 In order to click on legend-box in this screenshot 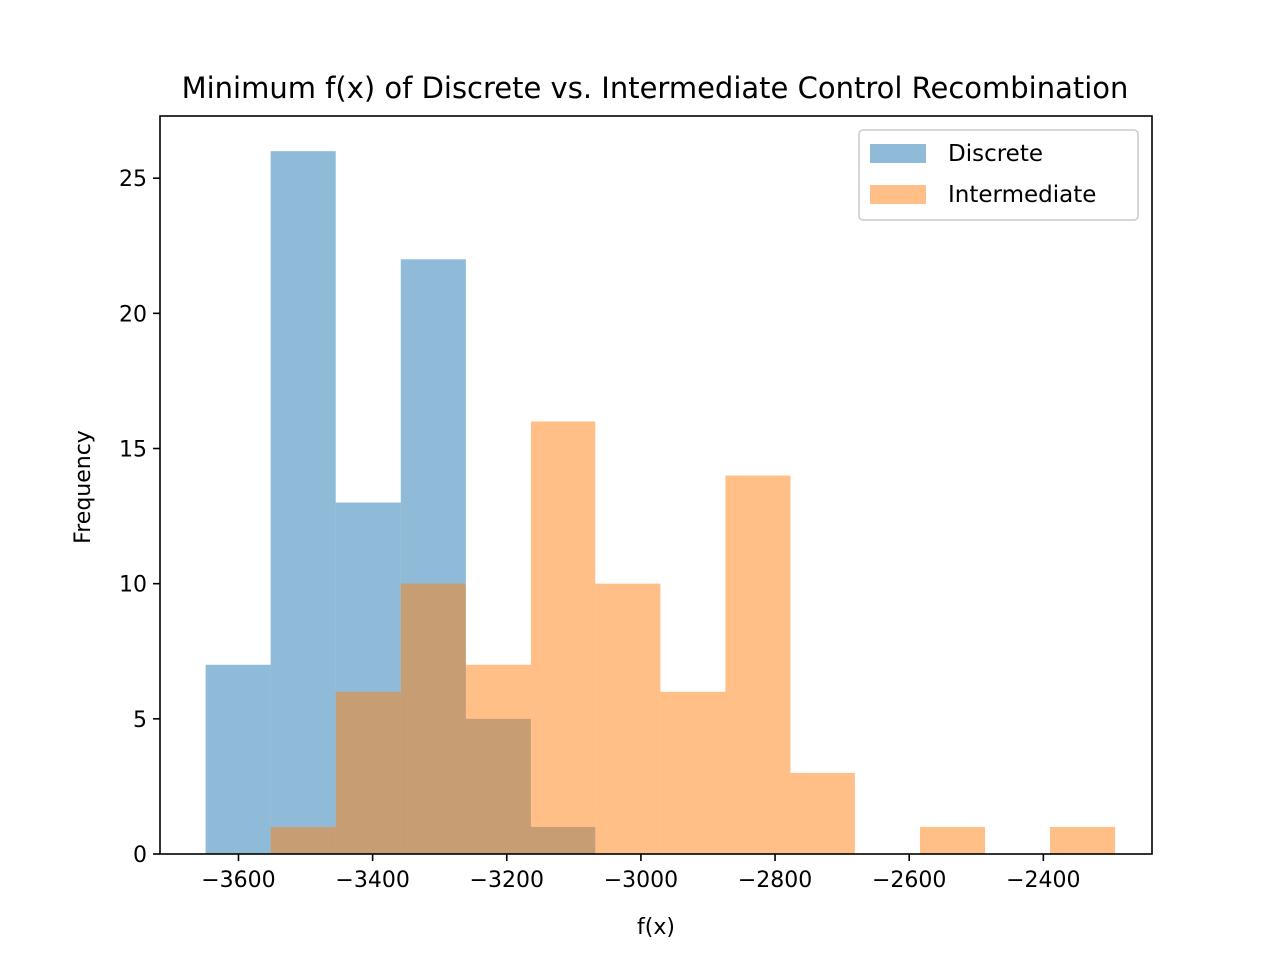, I will do `click(998, 175)`.